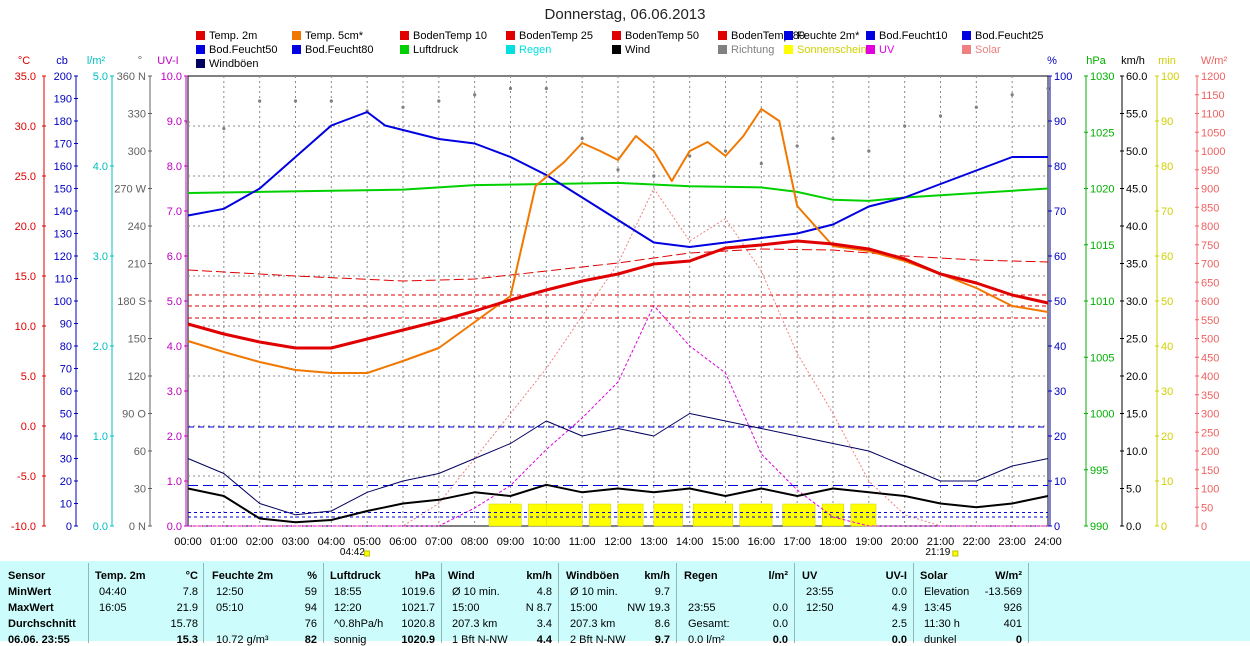 The height and width of the screenshot is (646, 1250). Describe the element at coordinates (100, 527) in the screenshot. I see `axis-tick-label: 0.0` at that location.